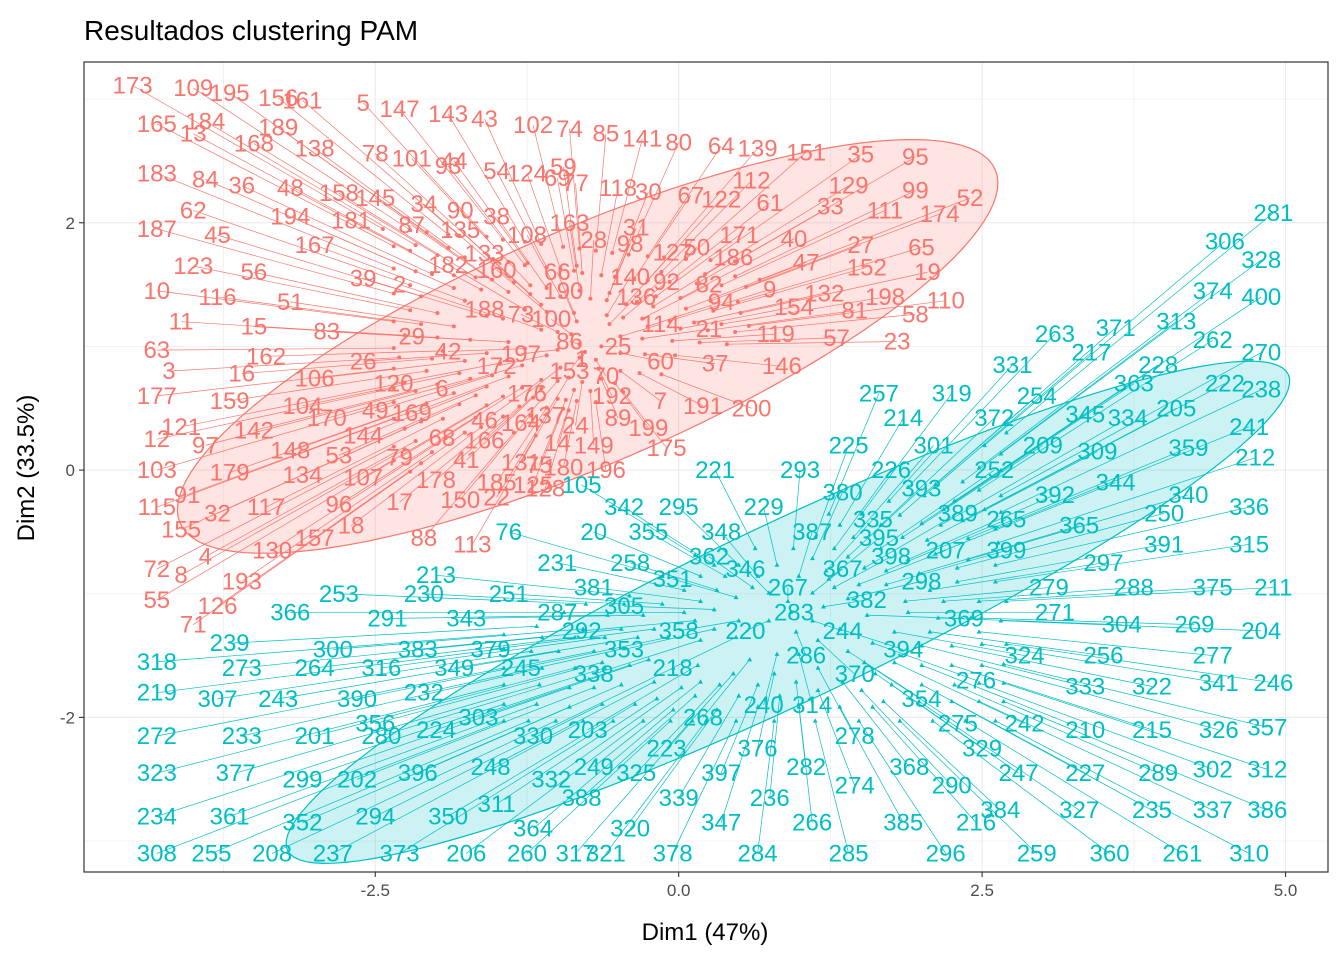 This screenshot has height=960, width=1344. What do you see at coordinates (721, 302) in the screenshot?
I see `point-label: 94` at bounding box center [721, 302].